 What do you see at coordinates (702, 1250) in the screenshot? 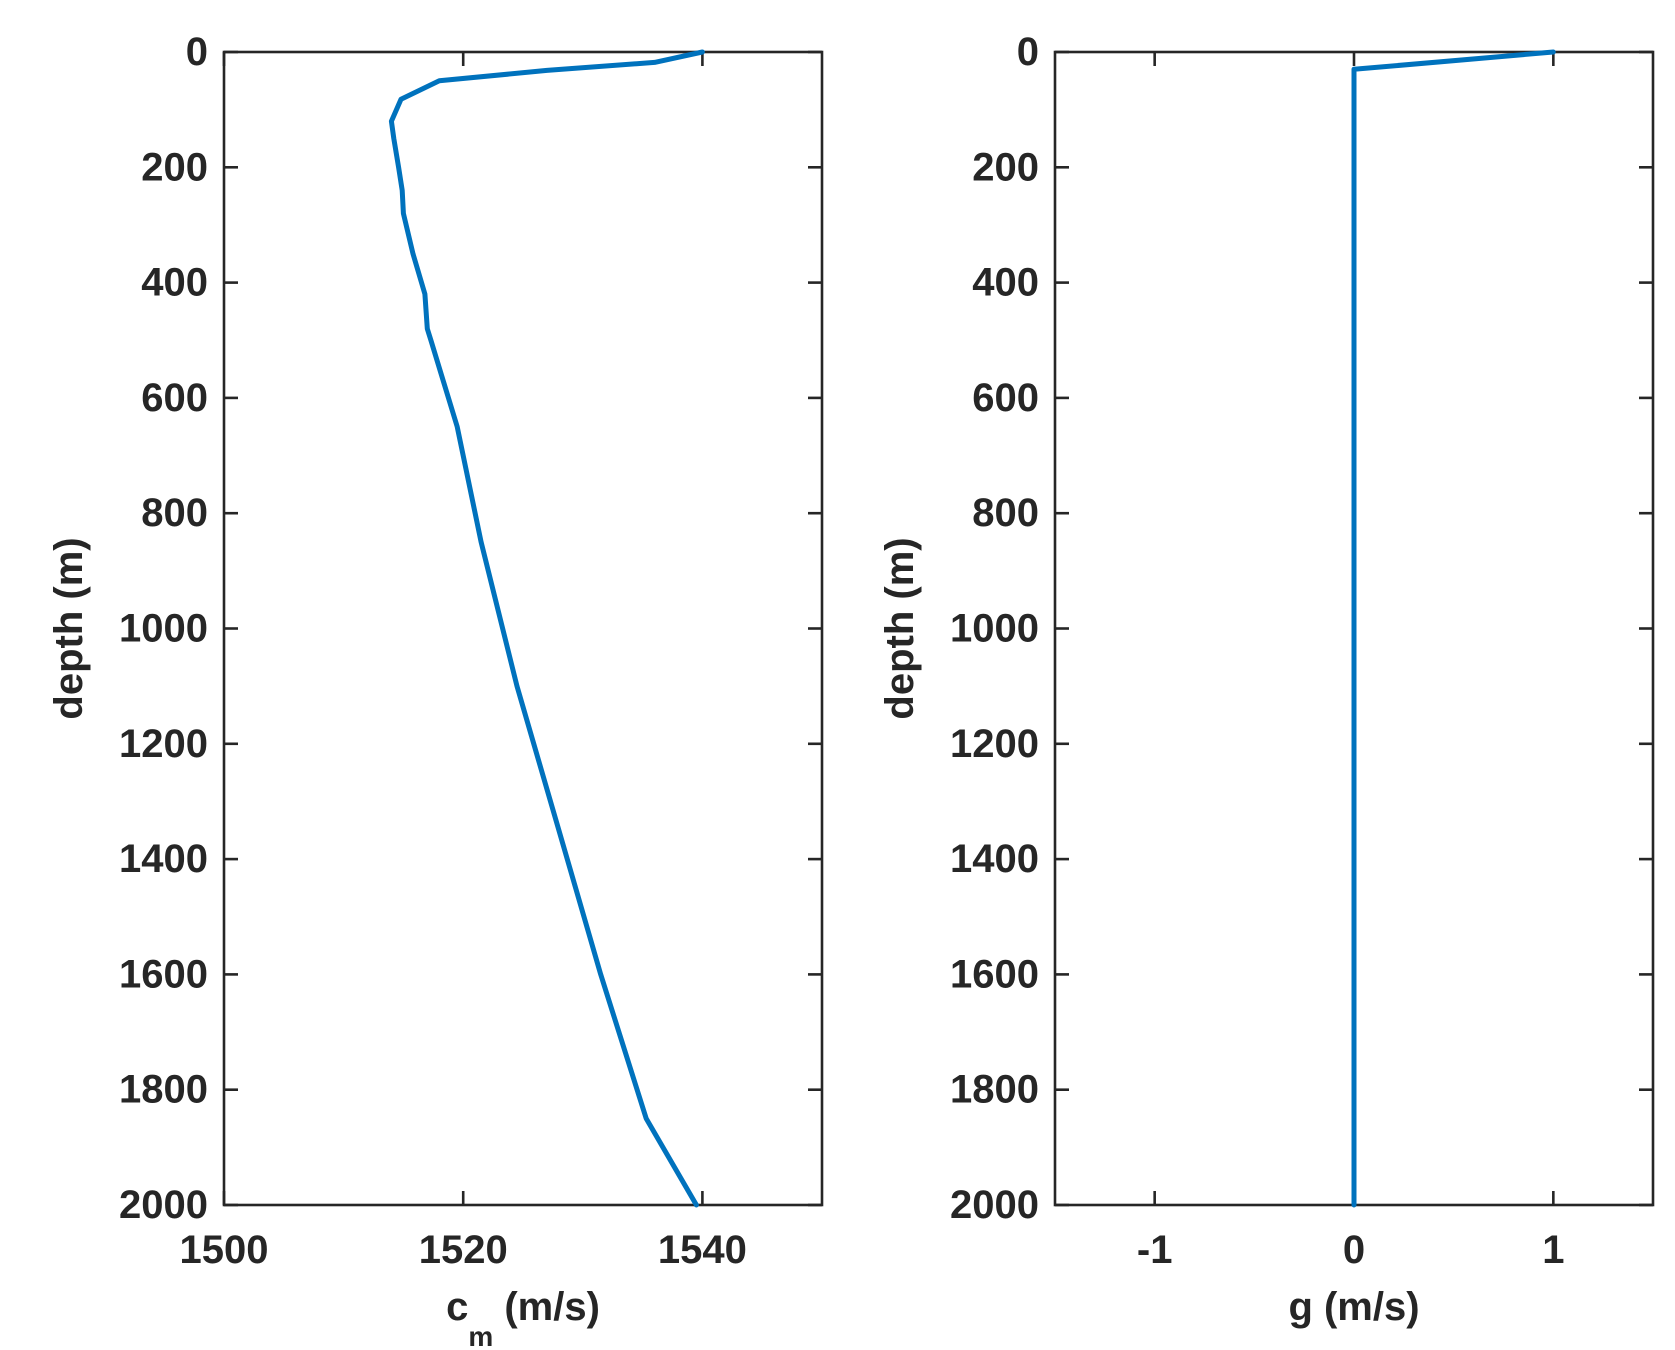
I see `x-tick-label: 1540` at bounding box center [702, 1250].